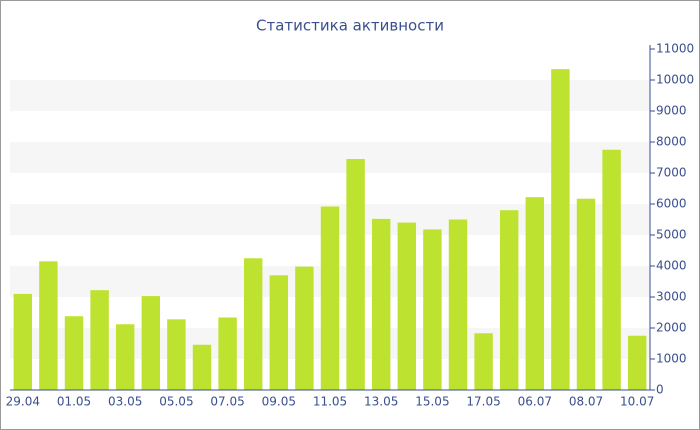 Image resolution: width=700 pixels, height=430 pixels. What do you see at coordinates (330, 402) in the screenshot?
I see `x-tick-label: 11.05` at bounding box center [330, 402].